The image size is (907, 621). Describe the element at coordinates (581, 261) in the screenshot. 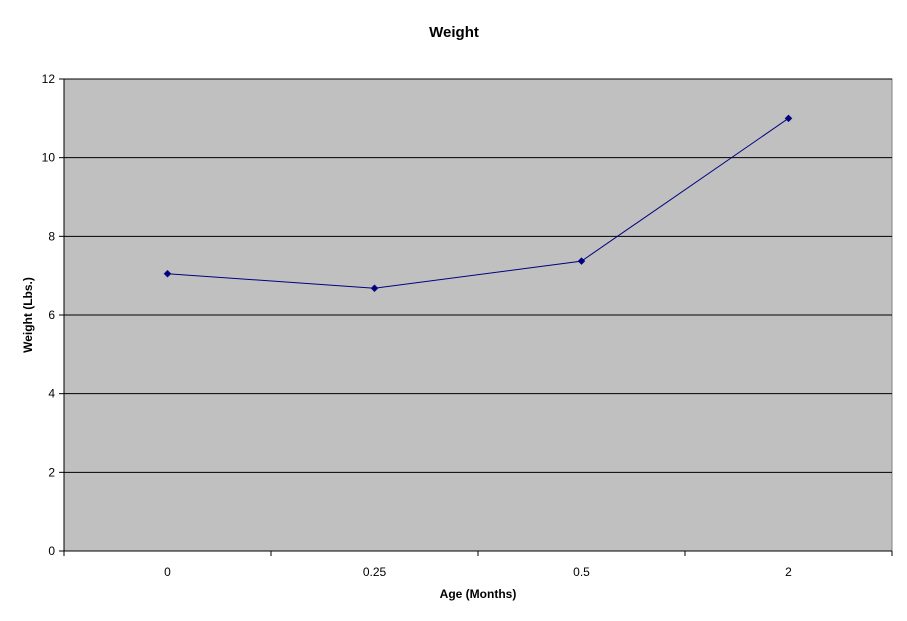

I see `data-point-0.5` at that location.